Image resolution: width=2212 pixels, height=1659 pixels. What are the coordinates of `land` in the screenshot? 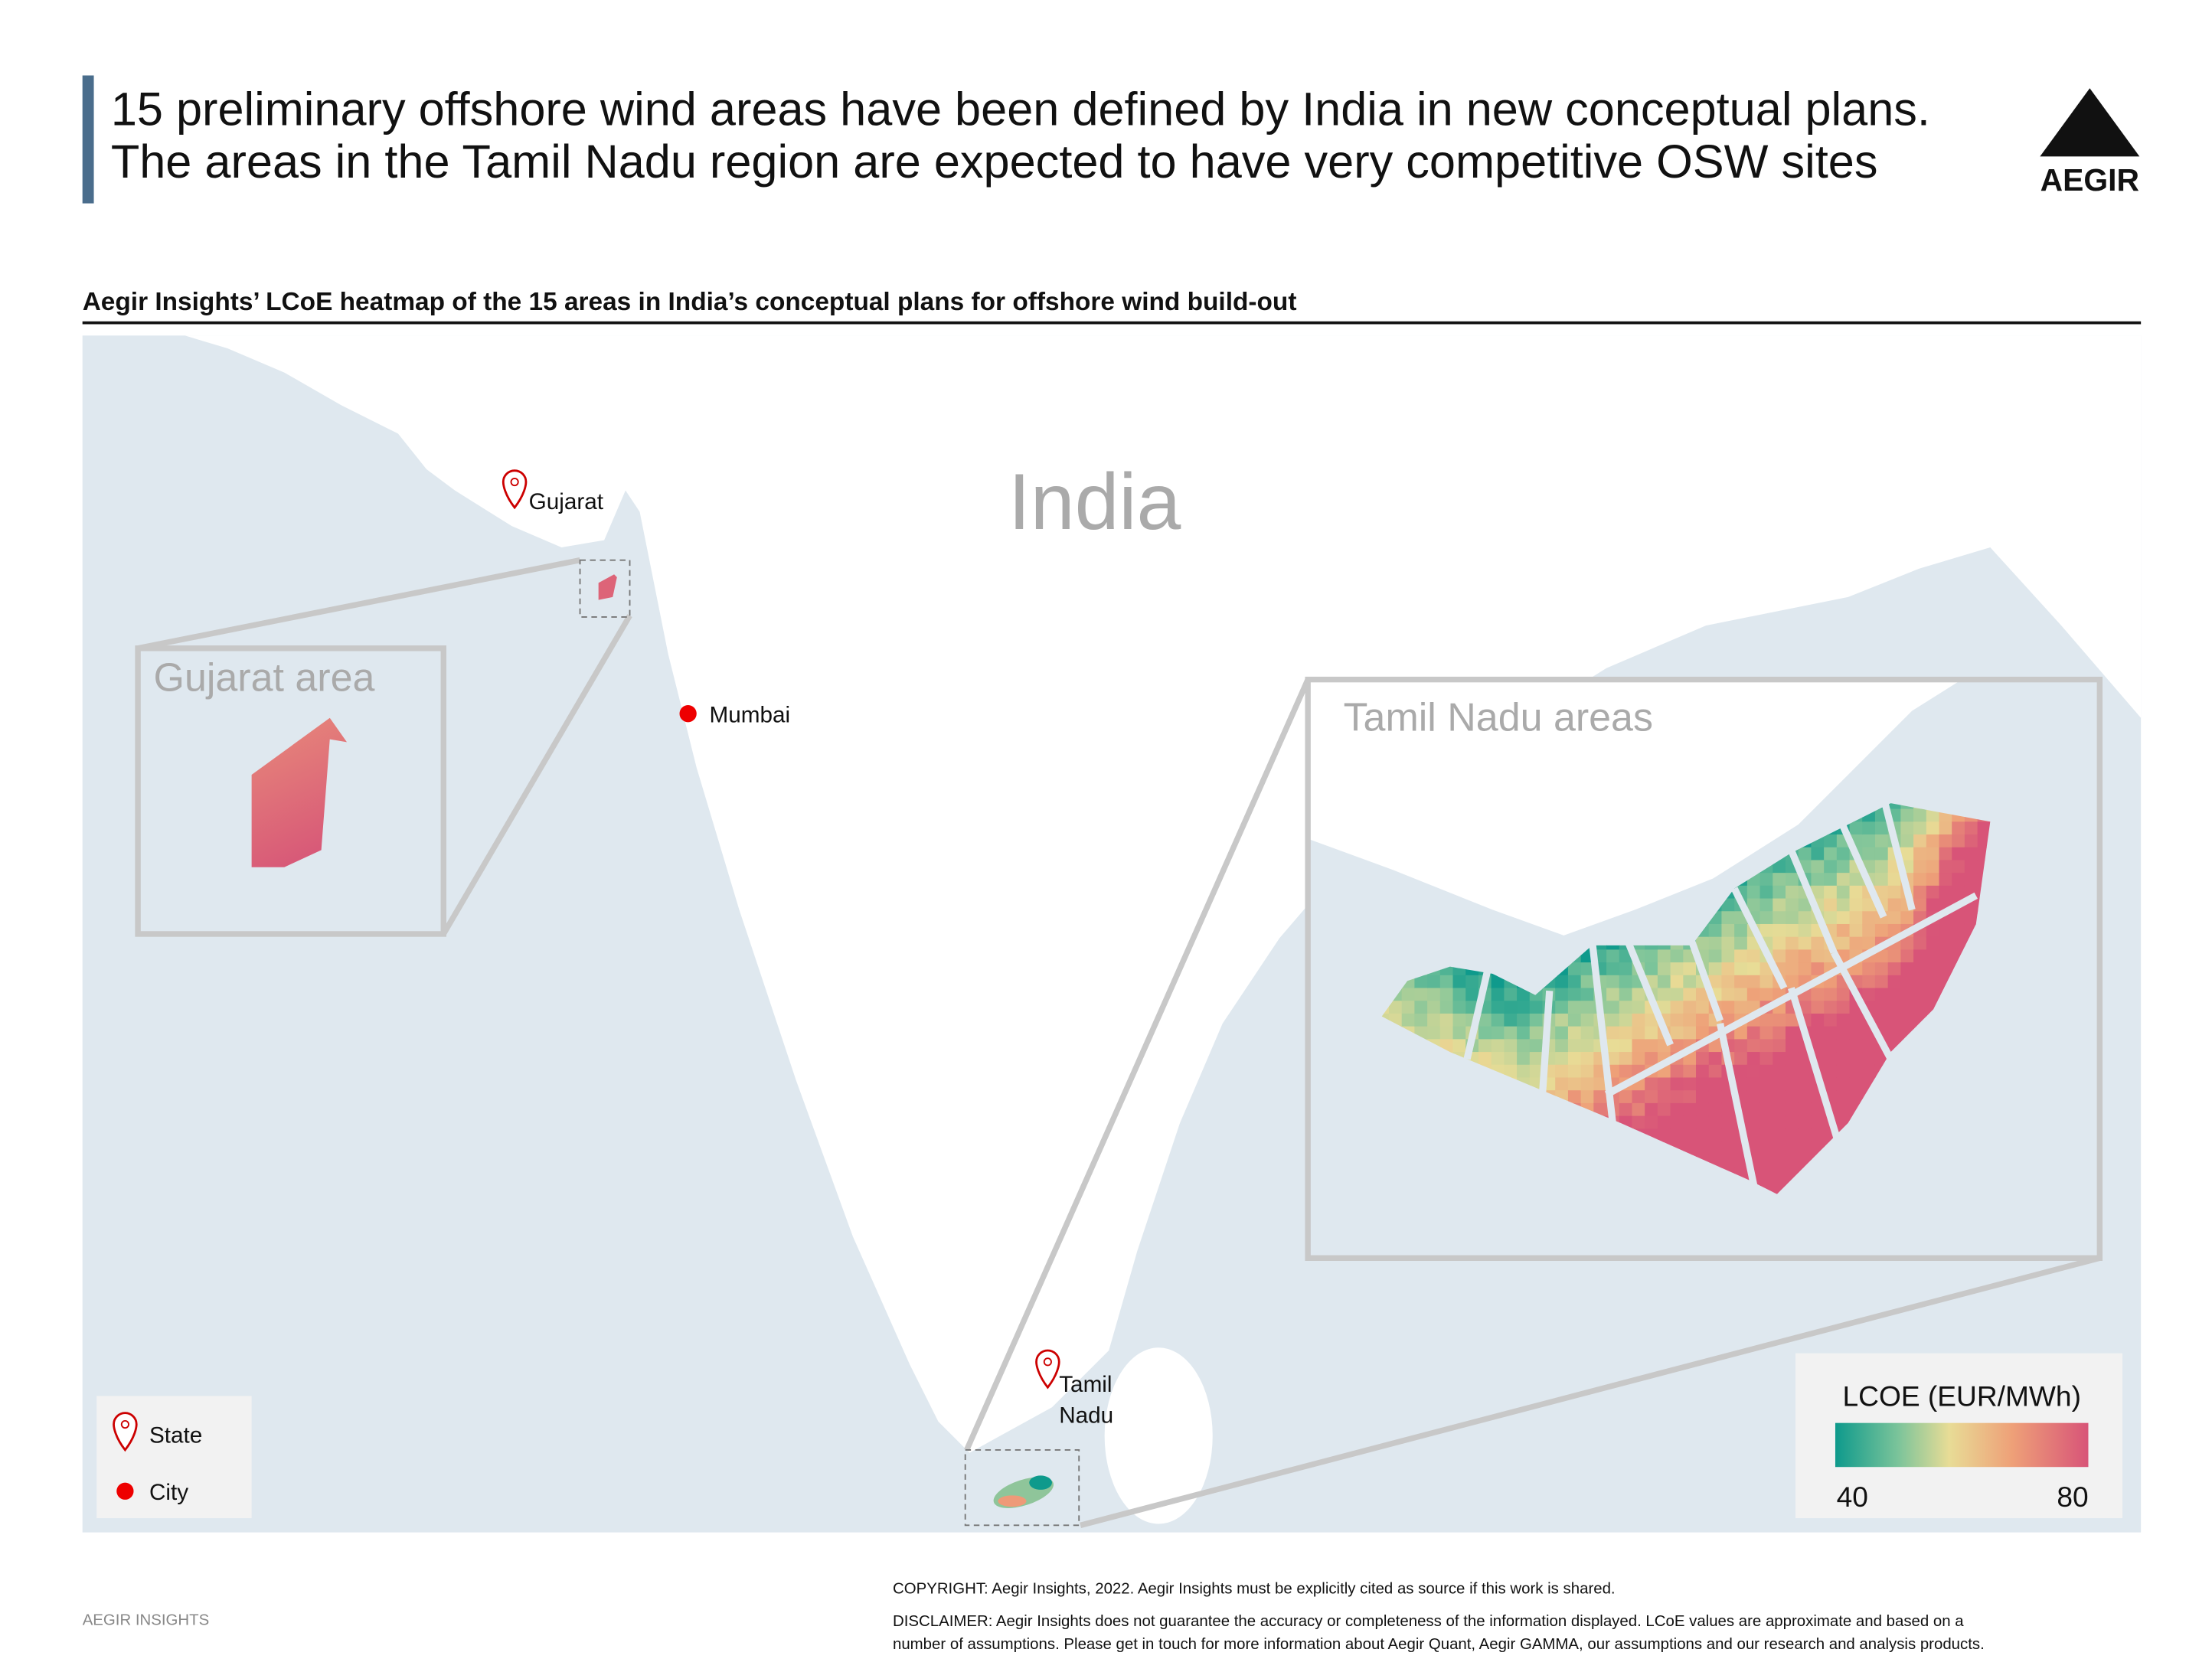 It's located at (1635, 807).